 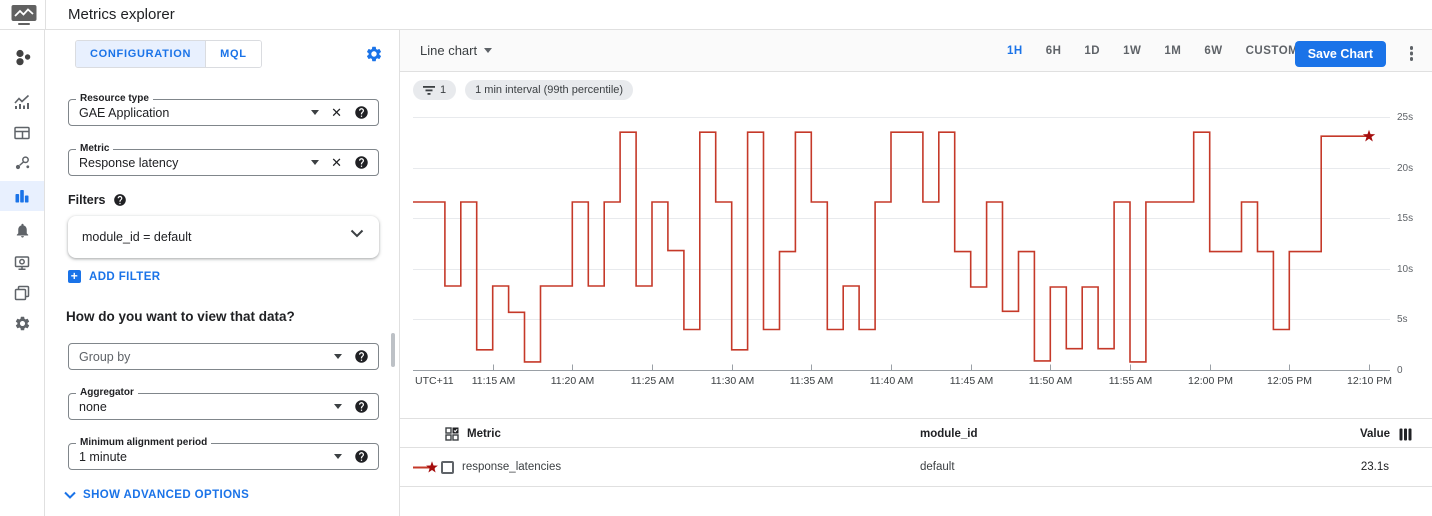 I want to click on x-tick-label: 11:50 AM, so click(x=1050, y=381).